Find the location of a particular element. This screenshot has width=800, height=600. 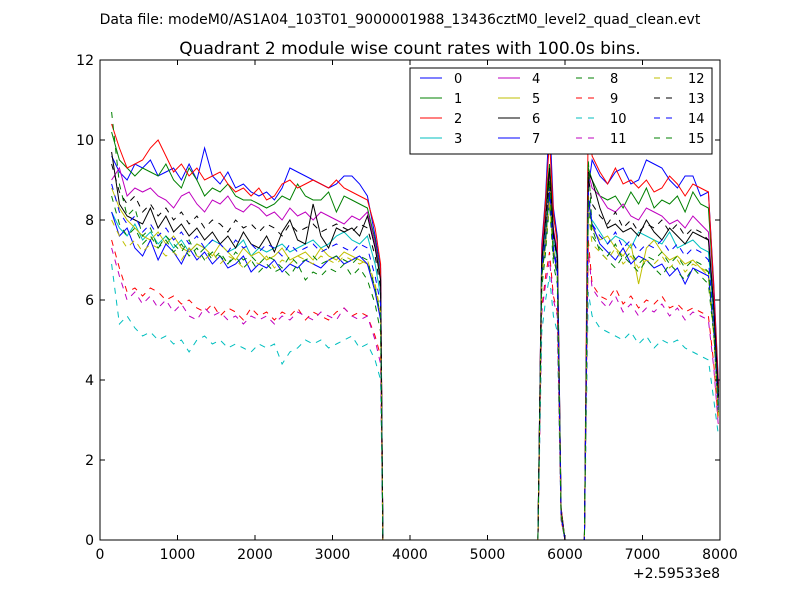

x-tick-label: 8000 is located at coordinates (720, 555).